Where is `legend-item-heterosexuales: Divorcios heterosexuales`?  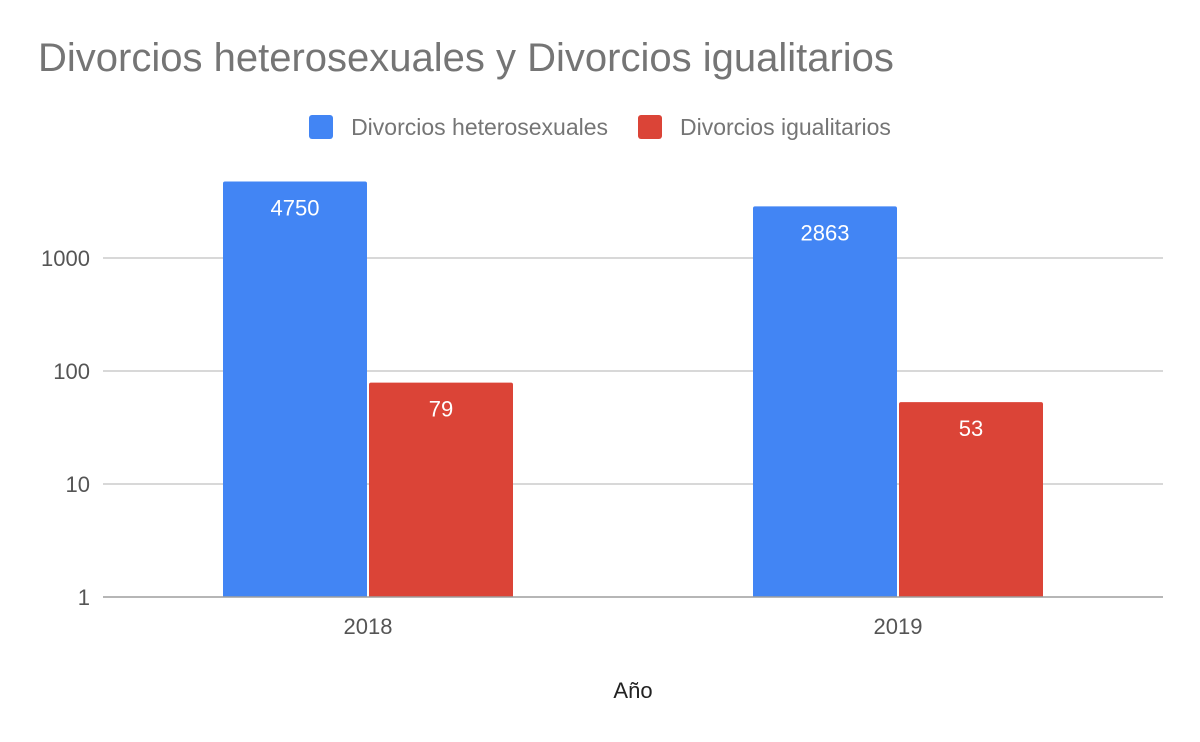
legend-item-heterosexuales: Divorcios heterosexuales is located at coordinates (458, 127).